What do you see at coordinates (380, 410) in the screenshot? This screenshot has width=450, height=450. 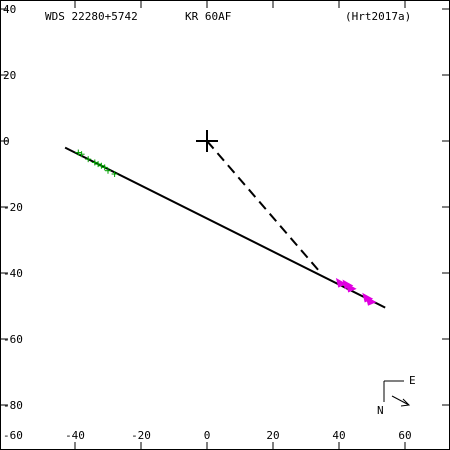 I see `compass-north-label: N` at bounding box center [380, 410].